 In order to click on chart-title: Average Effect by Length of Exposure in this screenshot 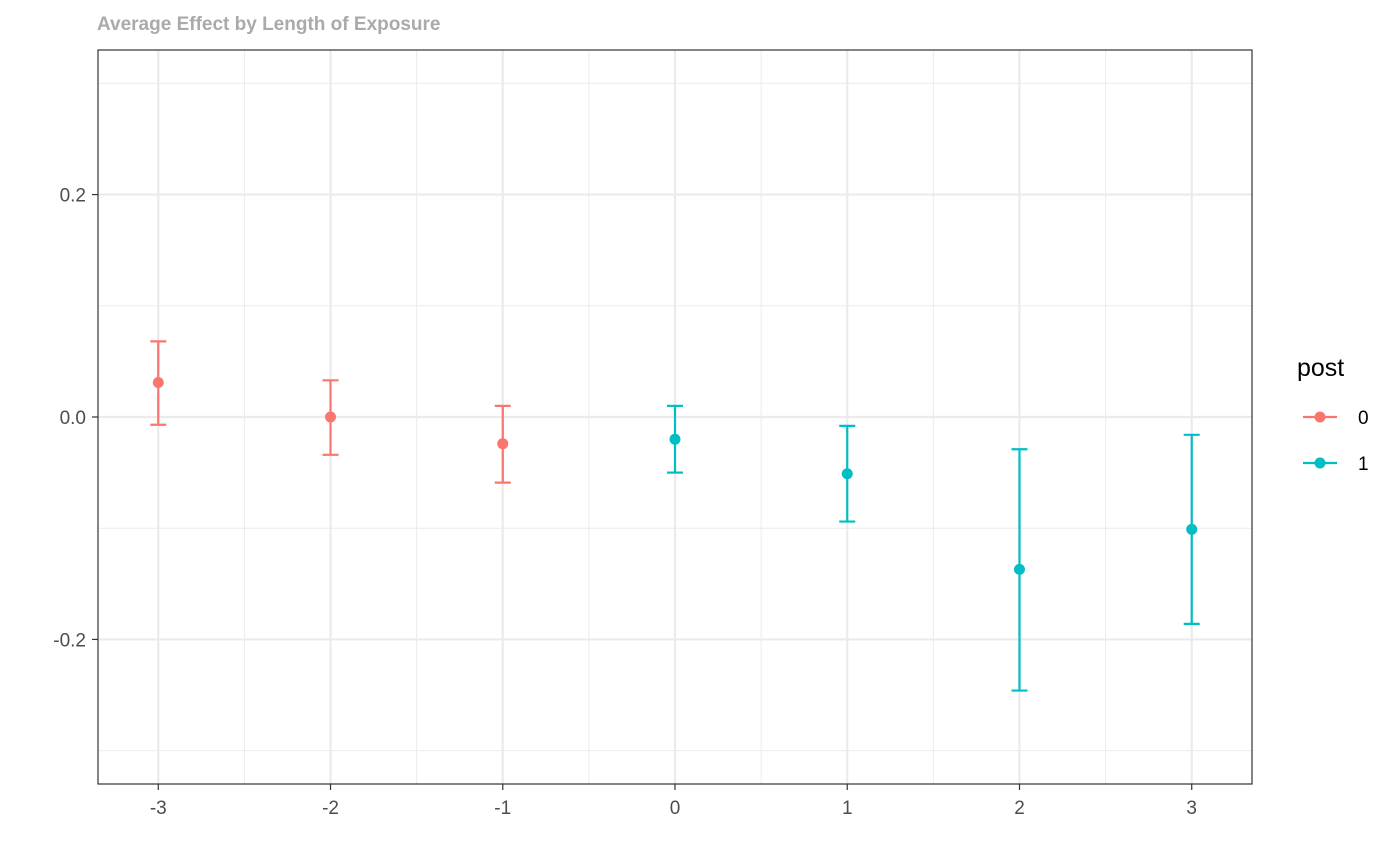, I will do `click(268, 24)`.